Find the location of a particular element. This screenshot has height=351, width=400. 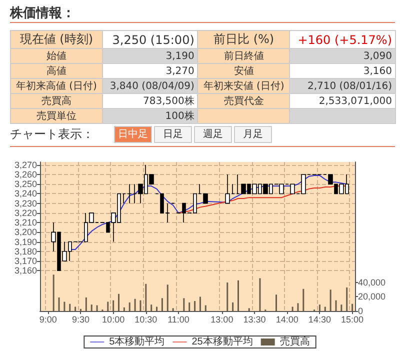

text: 売買代金 is located at coordinates (244, 101).